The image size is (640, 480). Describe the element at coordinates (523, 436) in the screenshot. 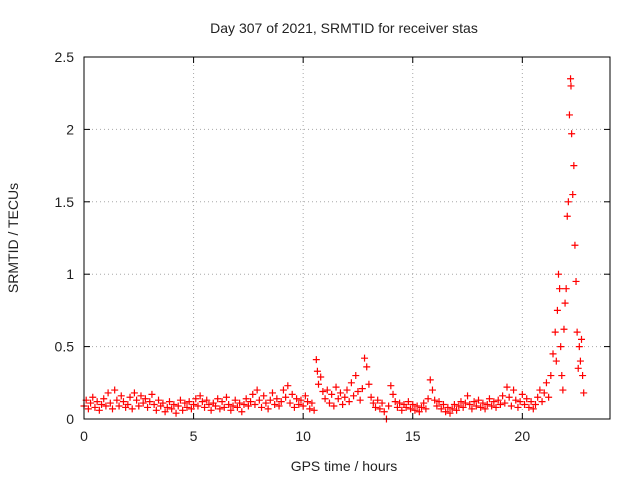

I see `x-tick-label: 20` at that location.